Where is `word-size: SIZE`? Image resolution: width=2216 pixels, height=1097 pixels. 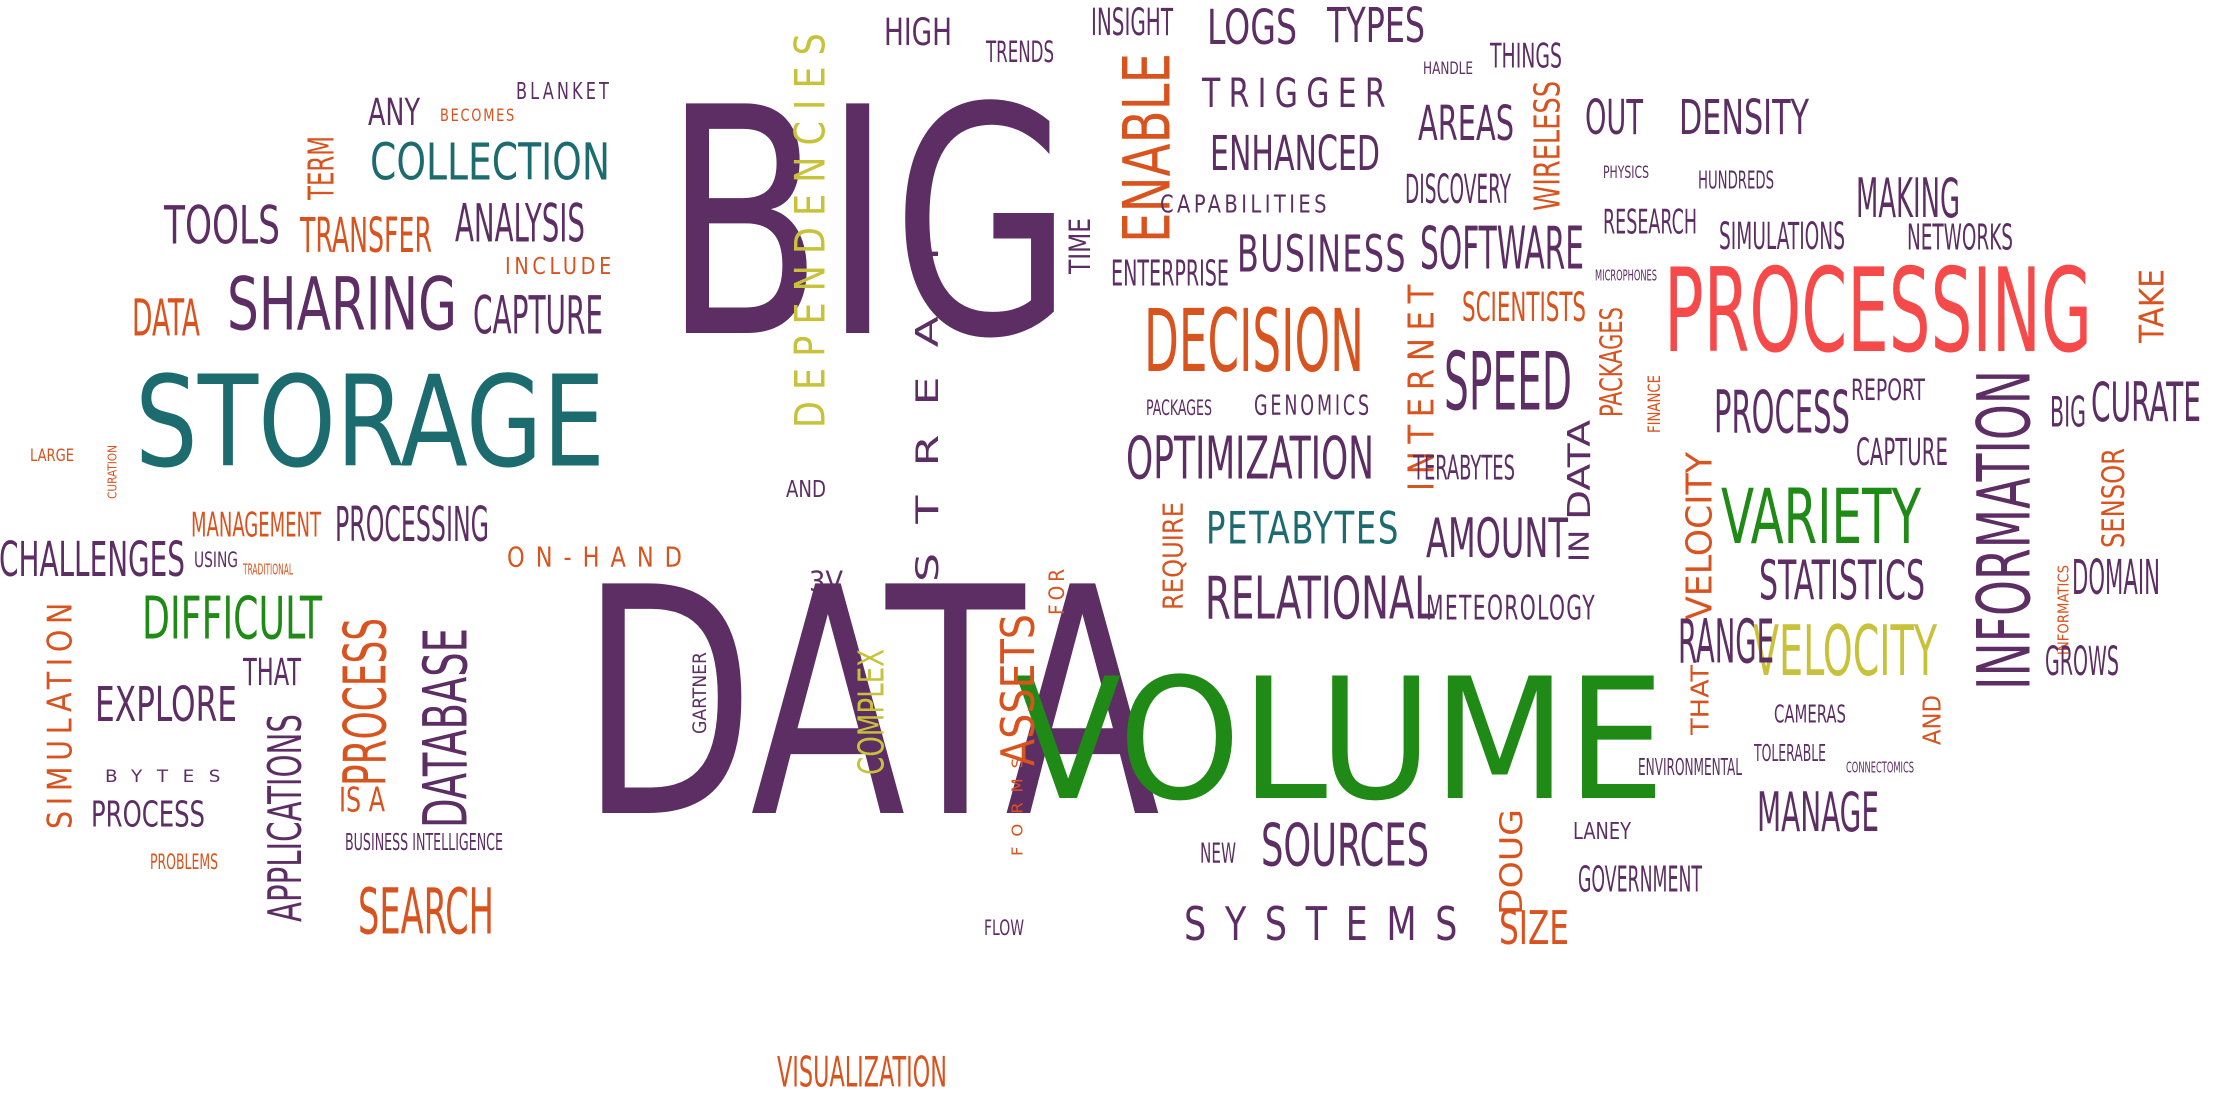
word-size: SIZE is located at coordinates (1534, 928).